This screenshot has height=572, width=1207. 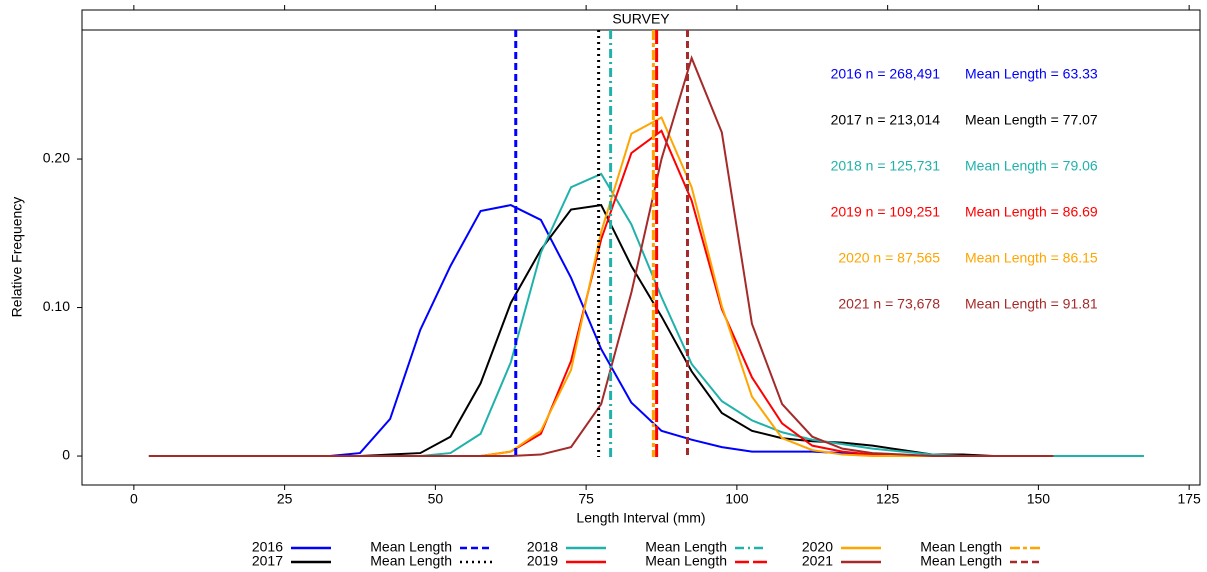 What do you see at coordinates (56, 158) in the screenshot?
I see `y-tick-label: 0.20` at bounding box center [56, 158].